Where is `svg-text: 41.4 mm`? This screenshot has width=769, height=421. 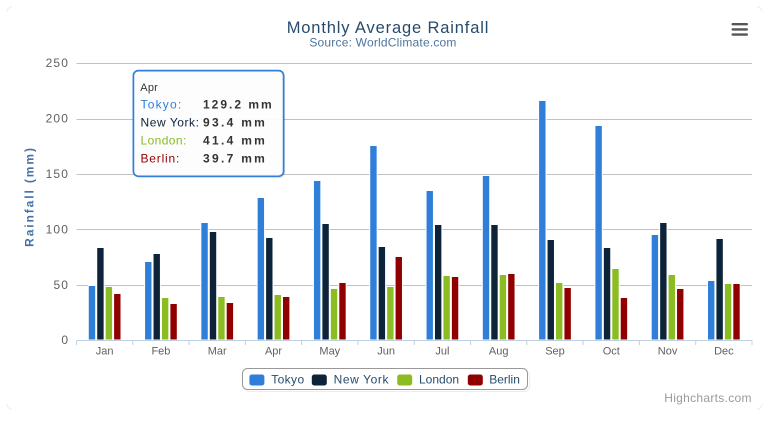
svg-text: 41.4 mm is located at coordinates (235, 140).